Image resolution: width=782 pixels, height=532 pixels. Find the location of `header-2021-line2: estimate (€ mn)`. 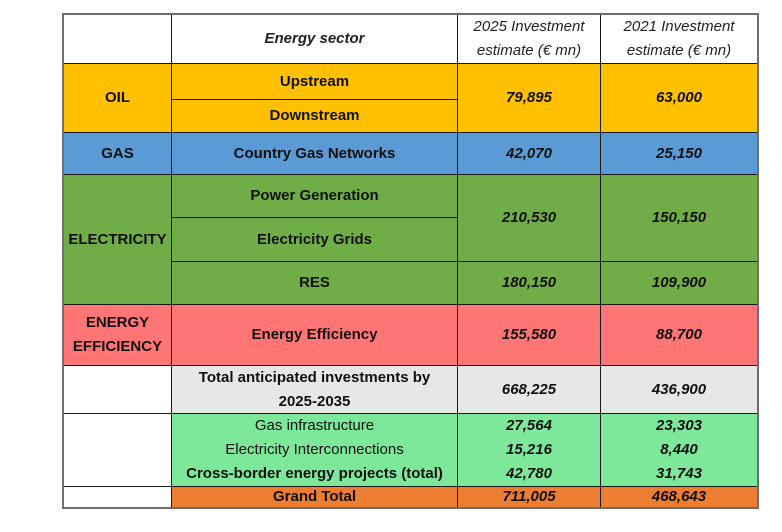

header-2021-line2: estimate (€ mn) is located at coordinates (679, 50).